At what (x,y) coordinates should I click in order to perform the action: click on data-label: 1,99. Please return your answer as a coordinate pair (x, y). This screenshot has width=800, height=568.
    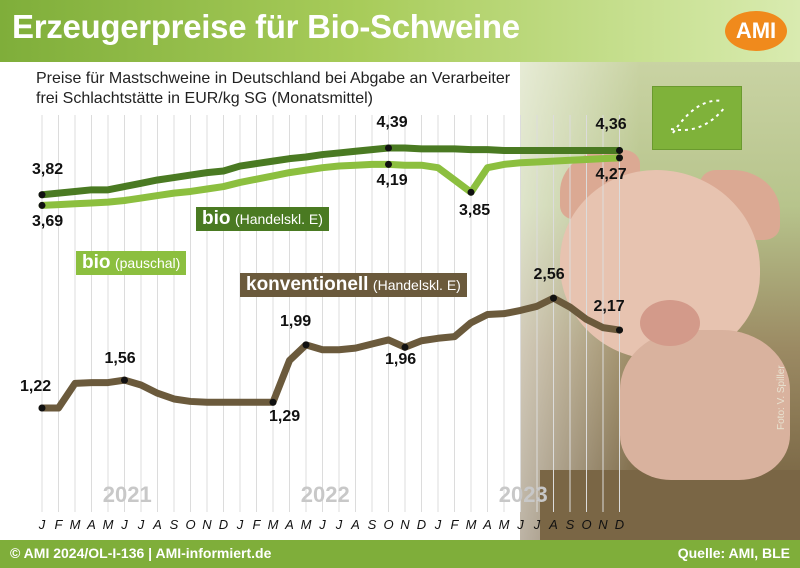
    Looking at the image, I should click on (296, 321).